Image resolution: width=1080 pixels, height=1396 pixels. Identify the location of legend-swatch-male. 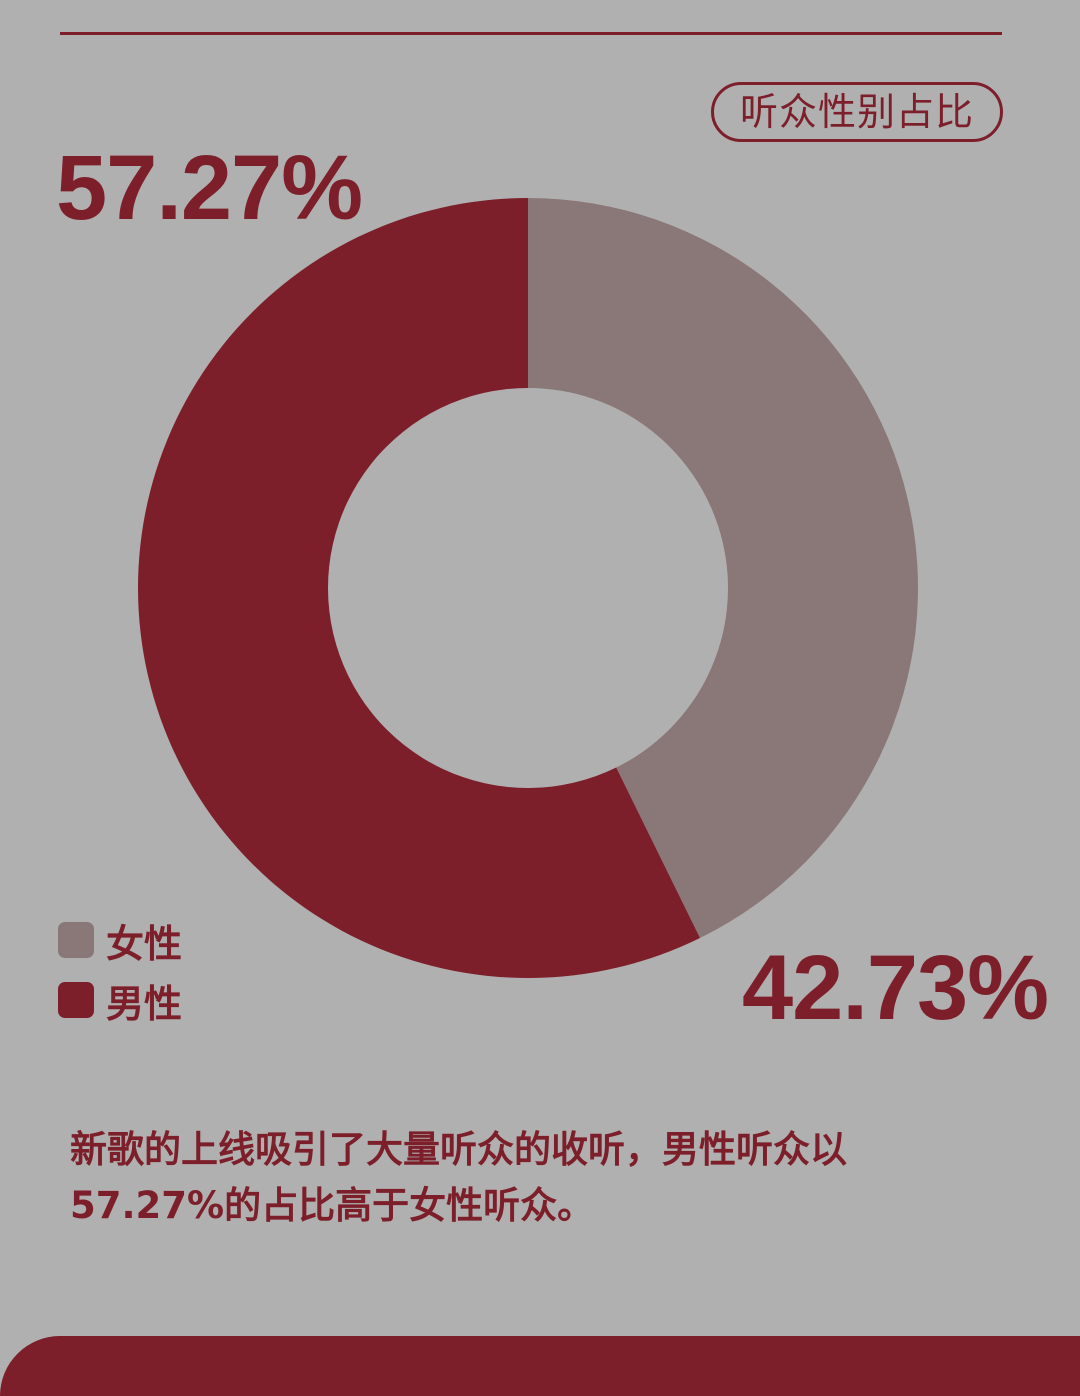
(76, 1000).